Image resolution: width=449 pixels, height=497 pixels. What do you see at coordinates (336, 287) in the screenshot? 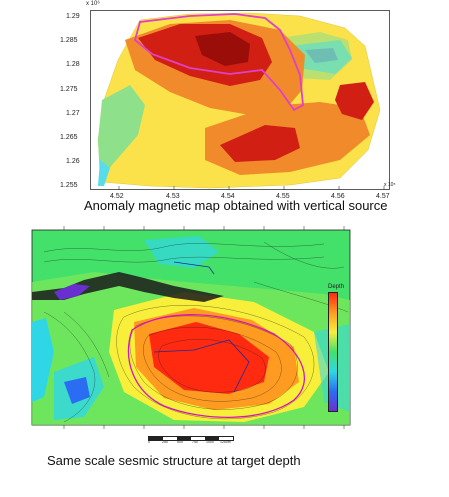
I see `legend-title: Depth` at bounding box center [336, 287].